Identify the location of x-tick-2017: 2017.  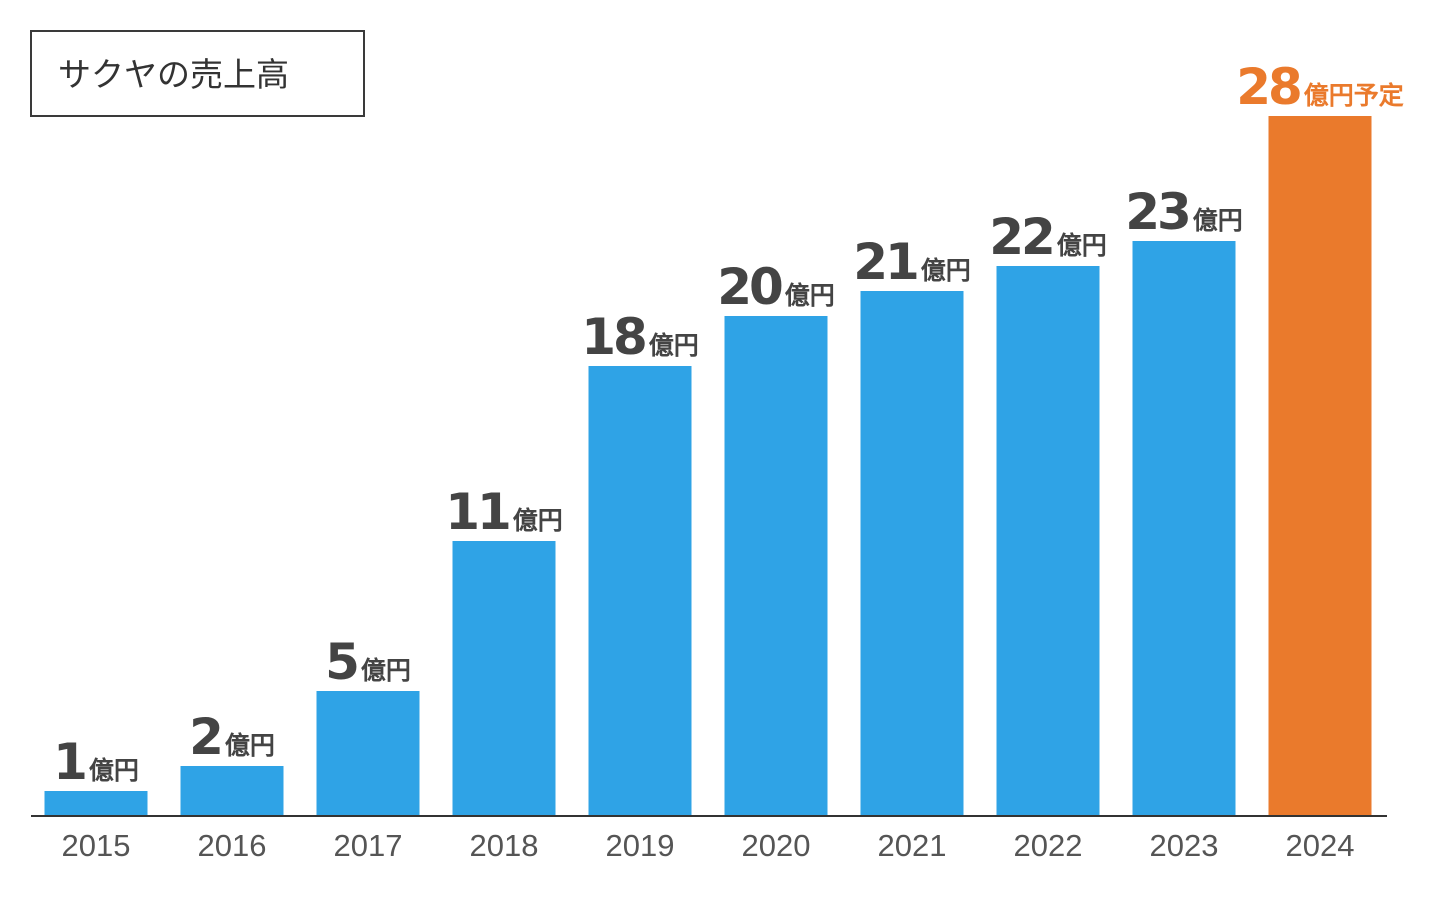
(368, 845).